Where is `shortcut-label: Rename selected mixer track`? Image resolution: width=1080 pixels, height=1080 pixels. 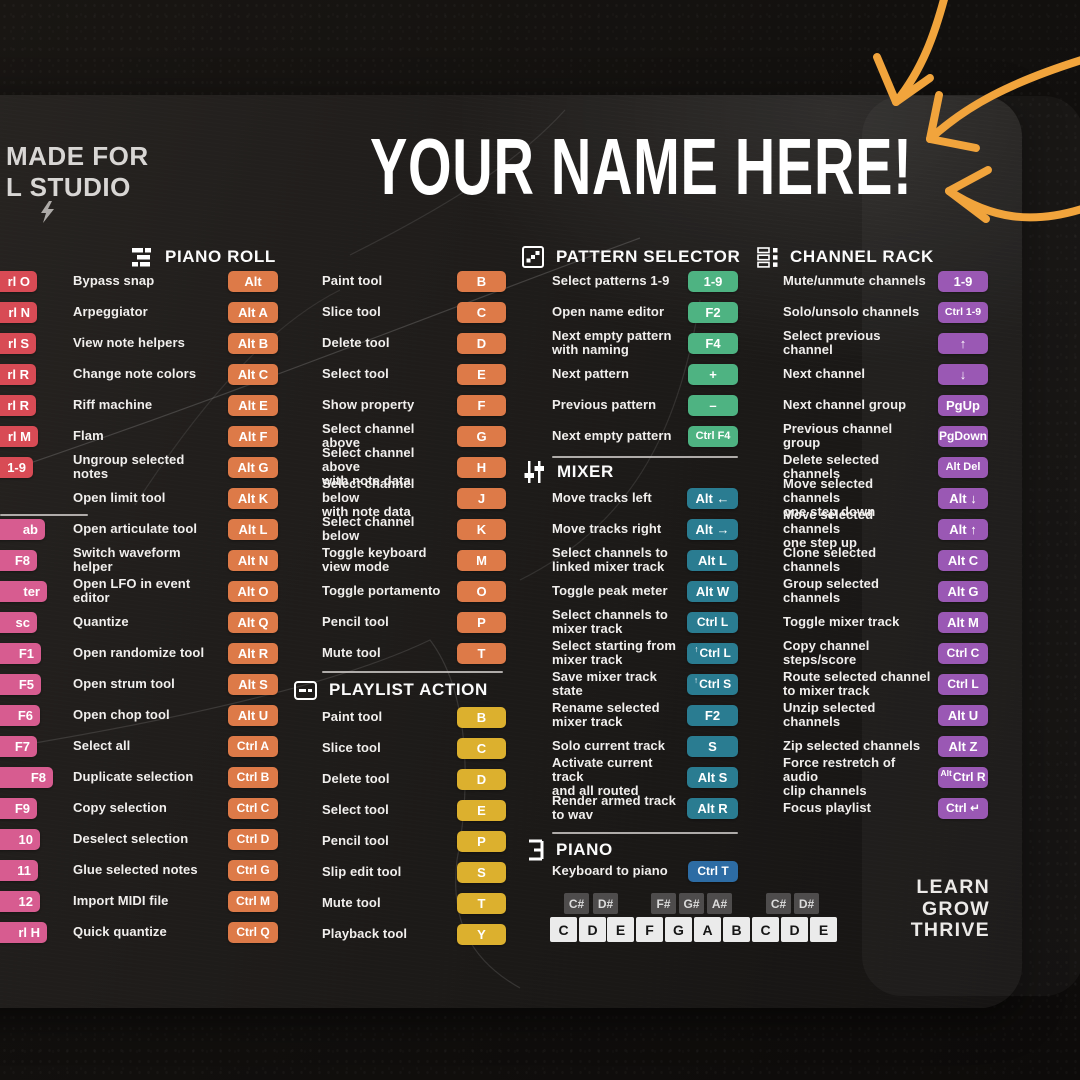
shortcut-label: Rename selected mixer track is located at coordinates (606, 714).